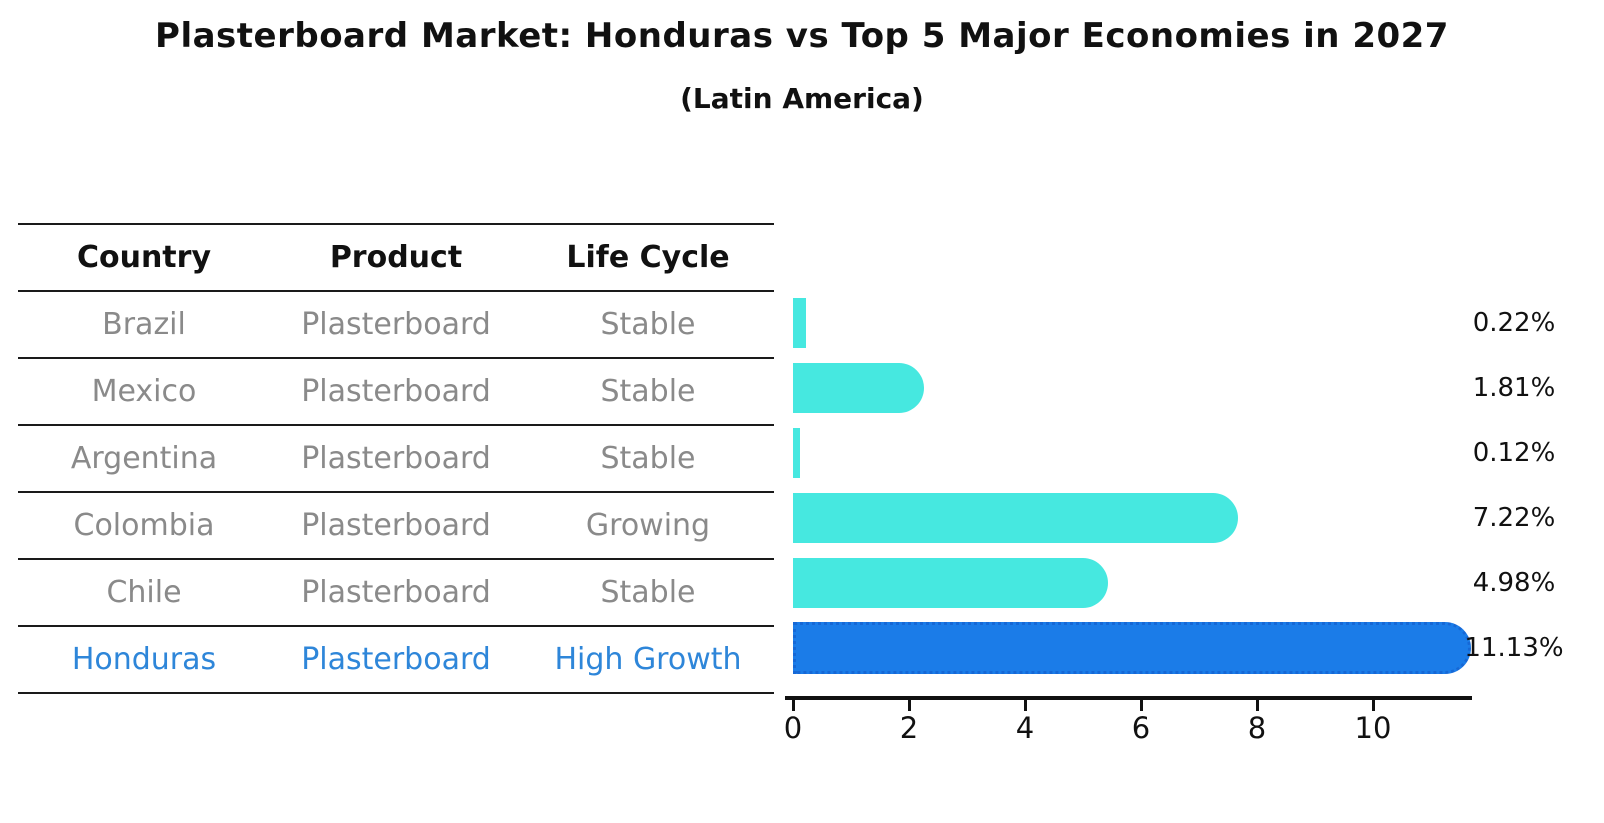  Describe the element at coordinates (144, 257) in the screenshot. I see `column-header-country: Country` at that location.